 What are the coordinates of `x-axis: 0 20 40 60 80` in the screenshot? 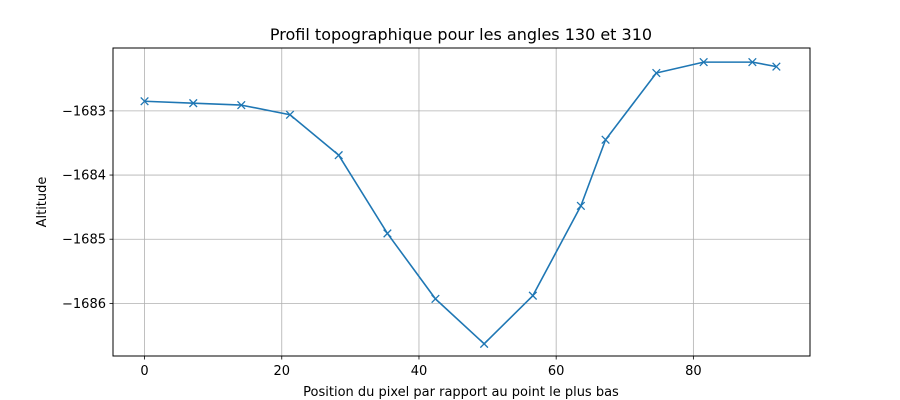 It's located at (421, 367).